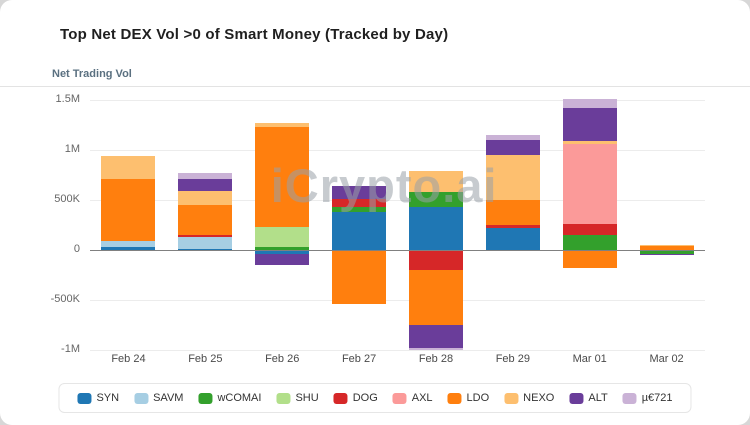 This screenshot has width=750, height=425. What do you see at coordinates (92, 74) in the screenshot?
I see `y-axis-title: Net Trading Vol` at bounding box center [92, 74].